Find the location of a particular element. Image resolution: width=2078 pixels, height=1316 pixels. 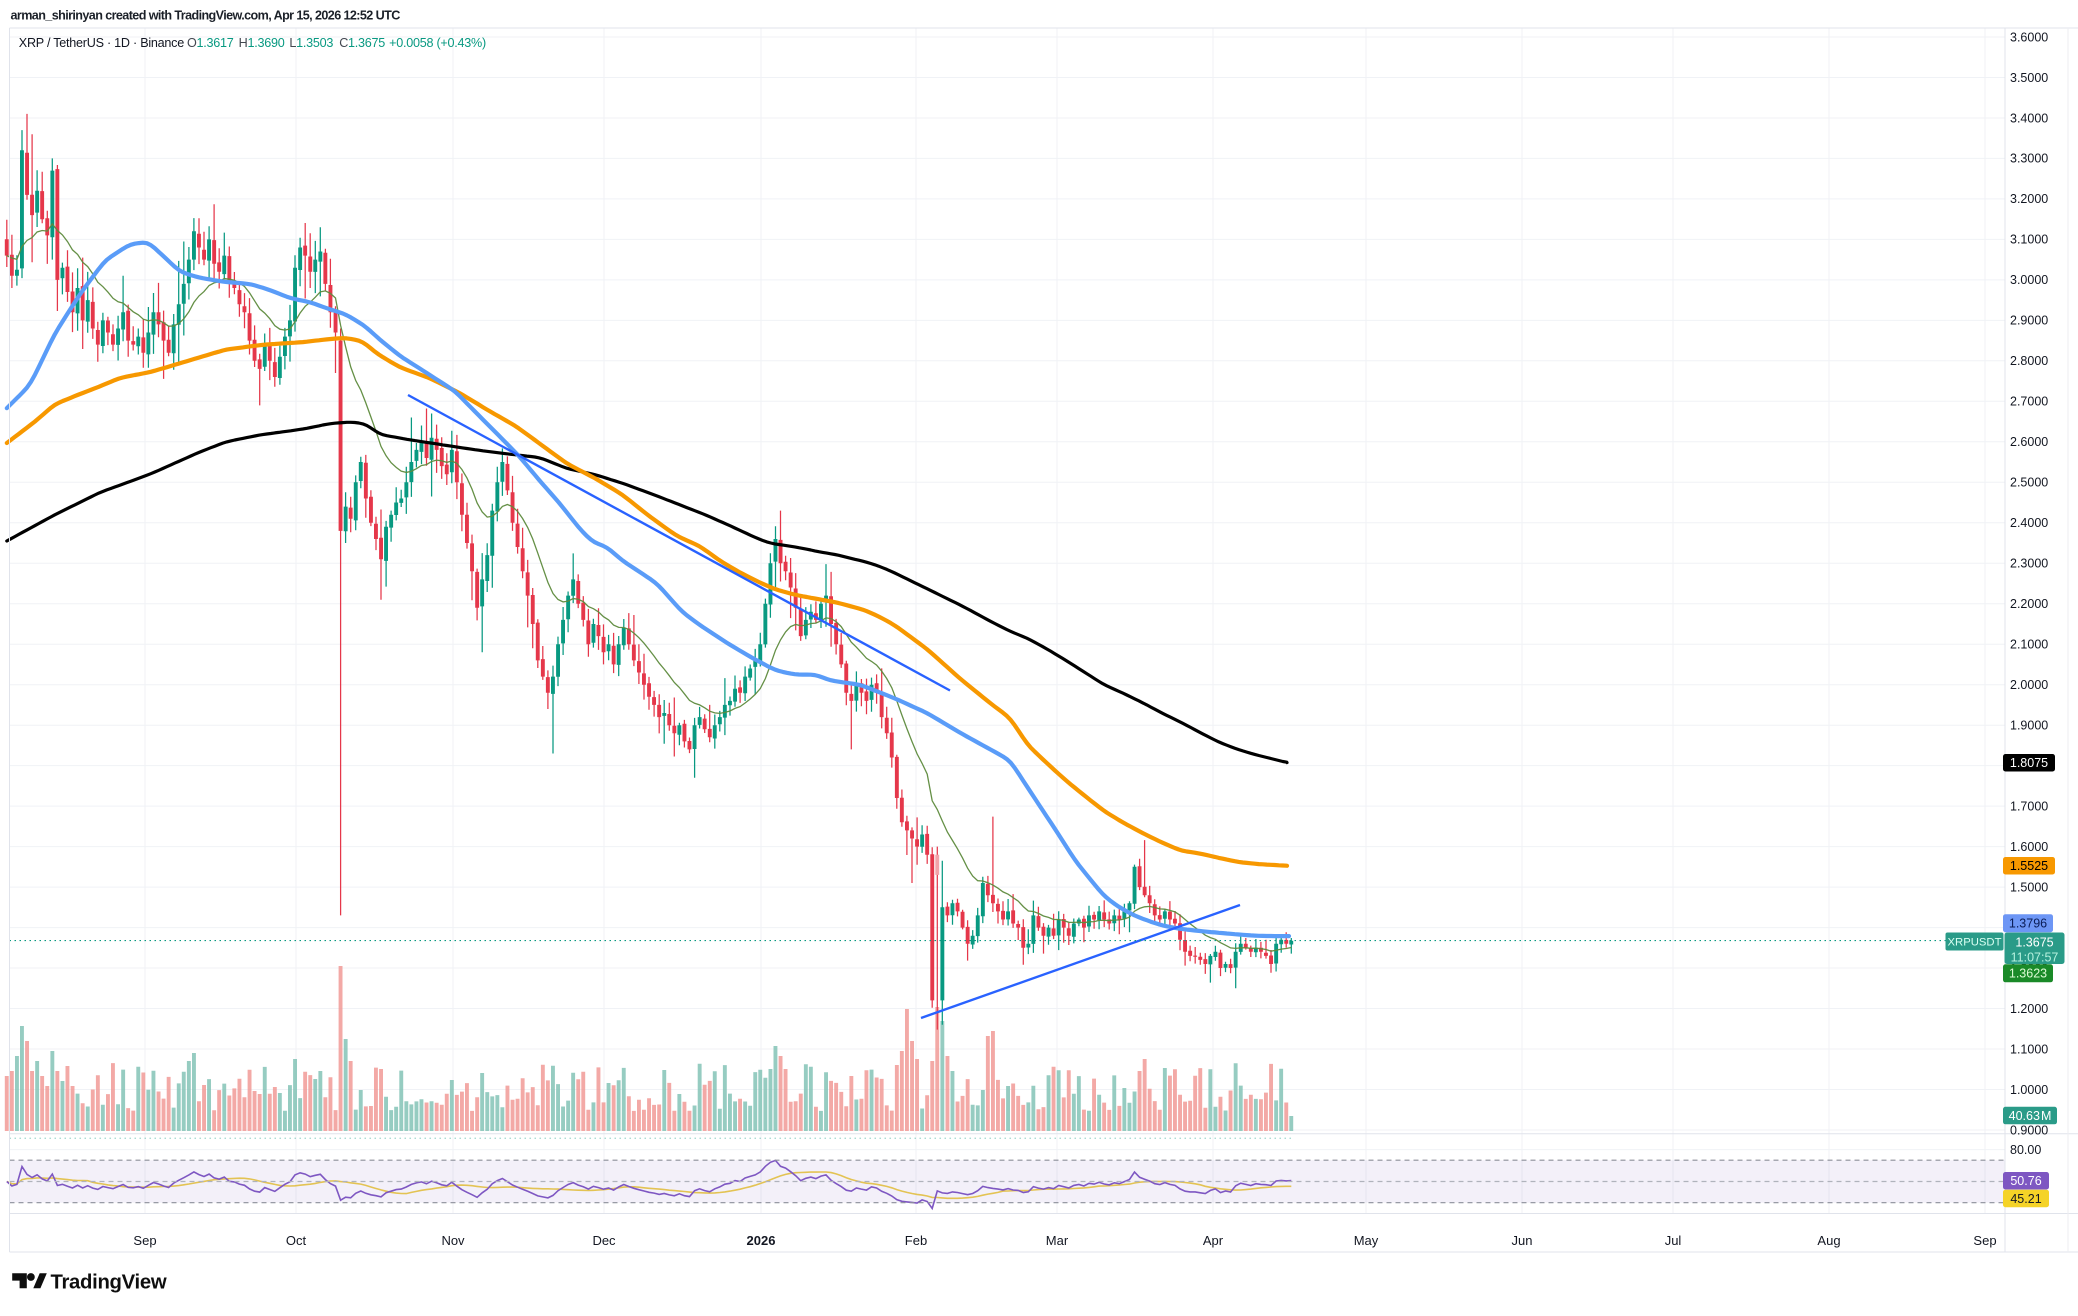

svg-text: Dec is located at coordinates (604, 1240).